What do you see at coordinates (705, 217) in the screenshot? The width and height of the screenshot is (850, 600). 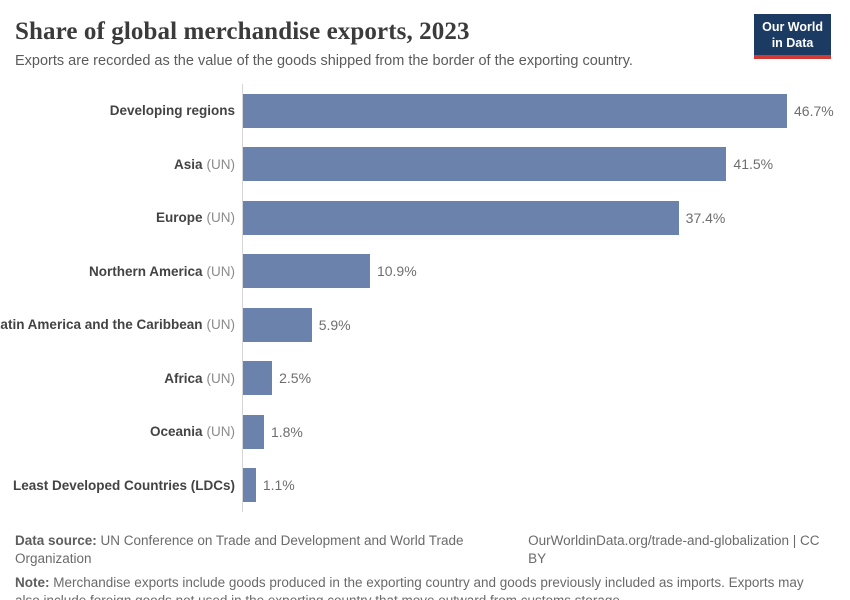 I see `value-label: 37.4%` at bounding box center [705, 217].